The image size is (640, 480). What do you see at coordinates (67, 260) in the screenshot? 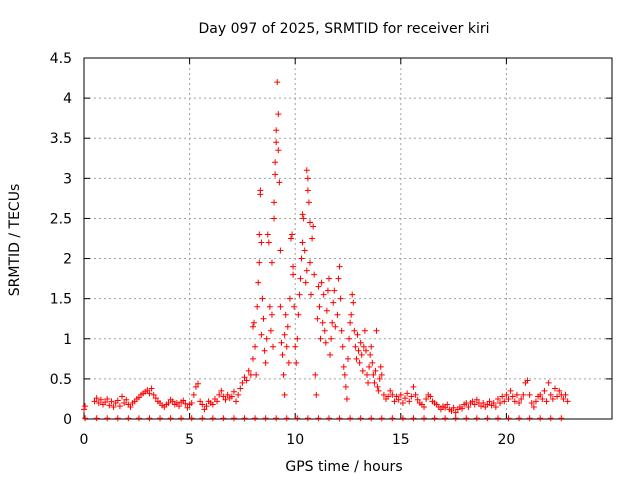
I see `y-tick-label: 2` at bounding box center [67, 260].